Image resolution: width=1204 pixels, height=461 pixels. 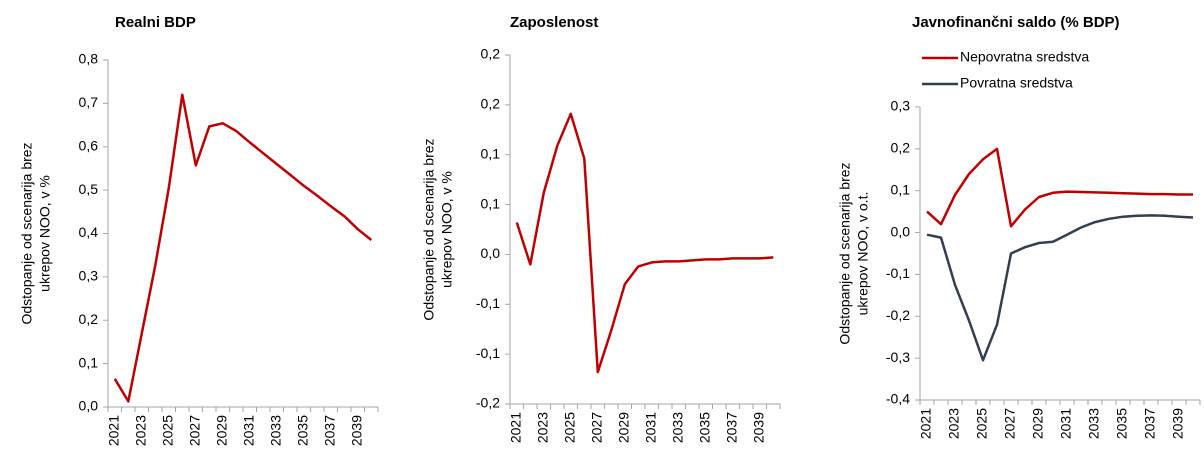 I want to click on y-tick-label: -0,3, so click(x=898, y=357).